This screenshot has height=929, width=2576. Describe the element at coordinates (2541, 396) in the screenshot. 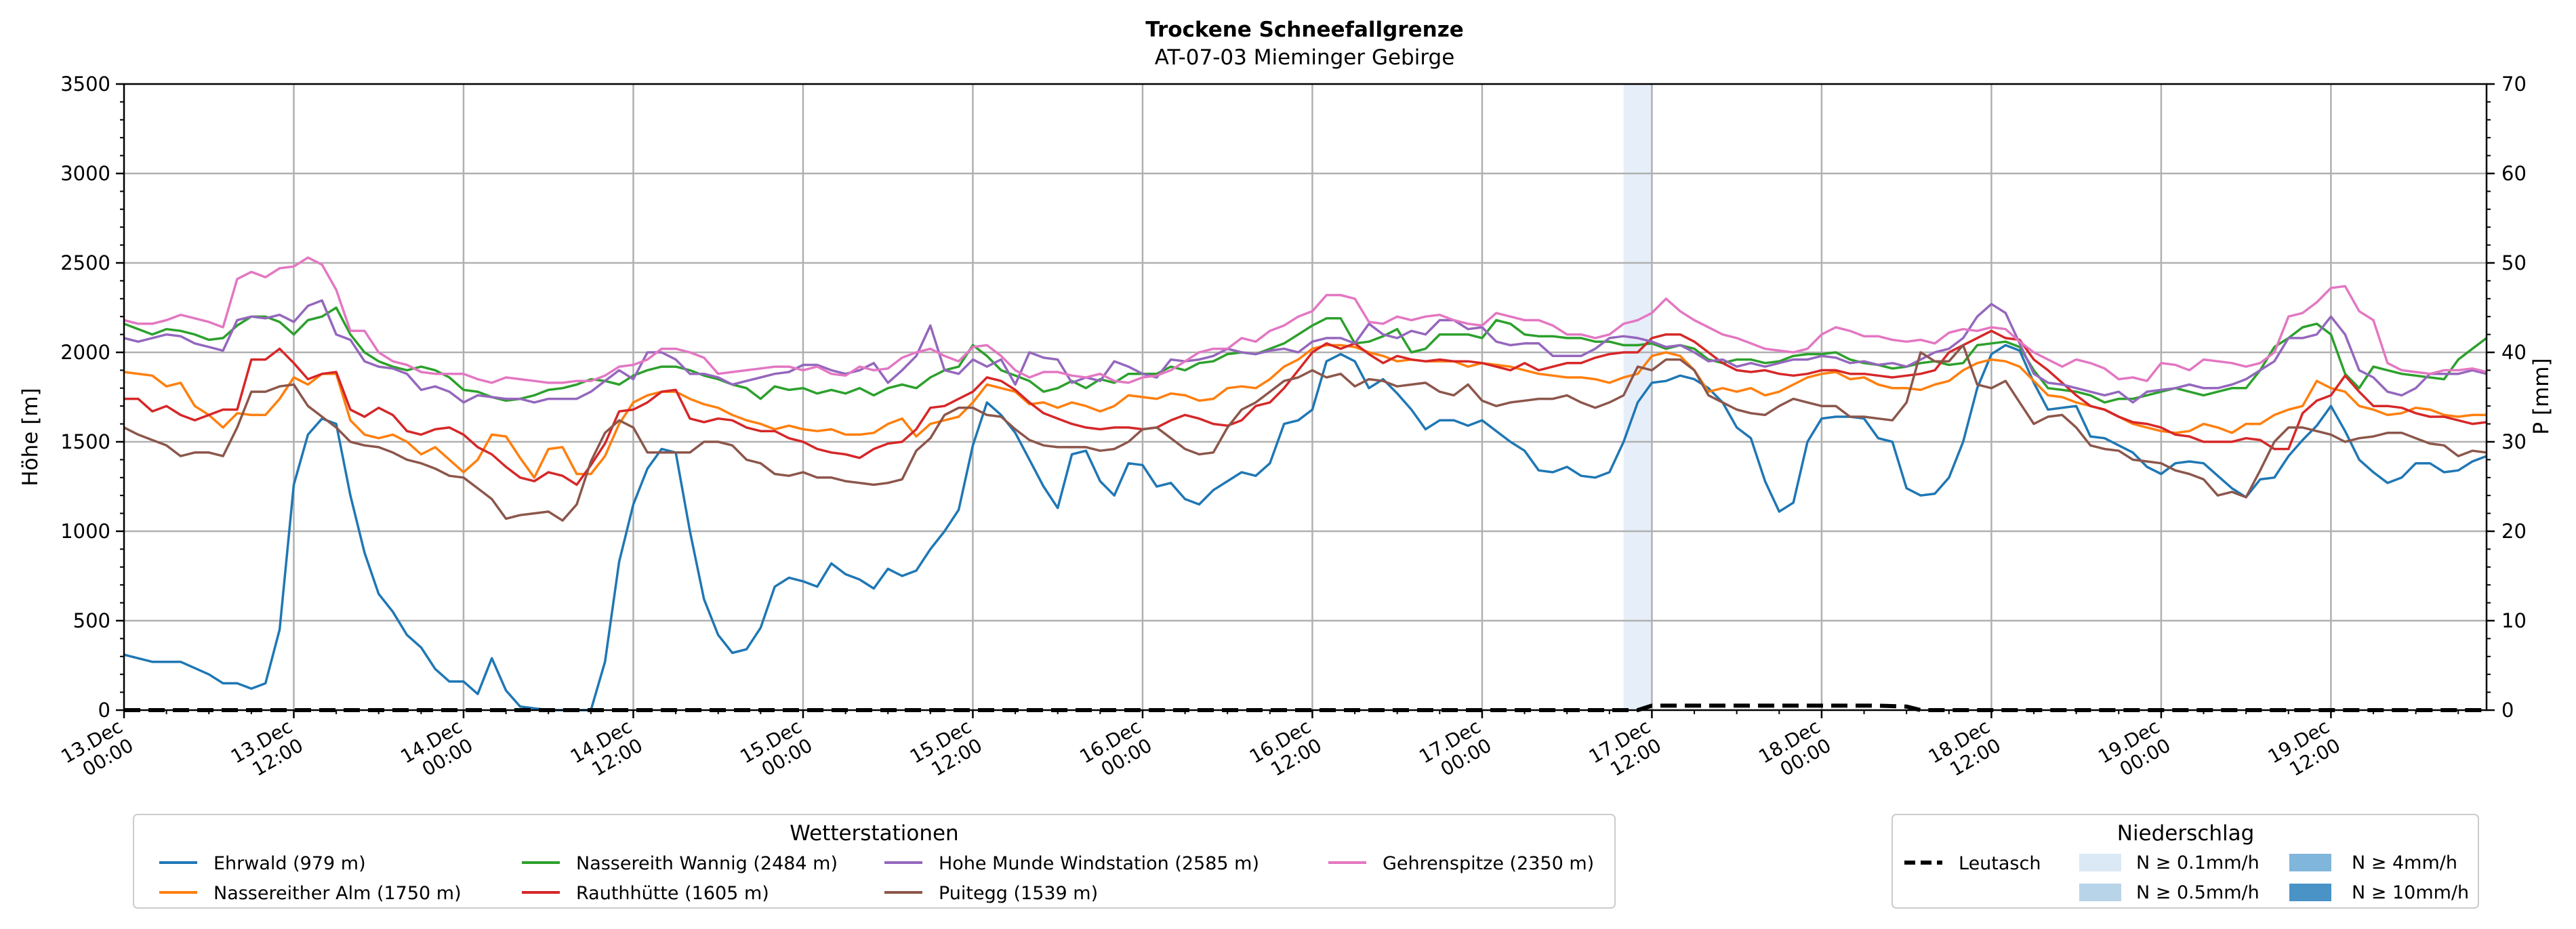

I see `y2-axis-label: P [mm]` at that location.